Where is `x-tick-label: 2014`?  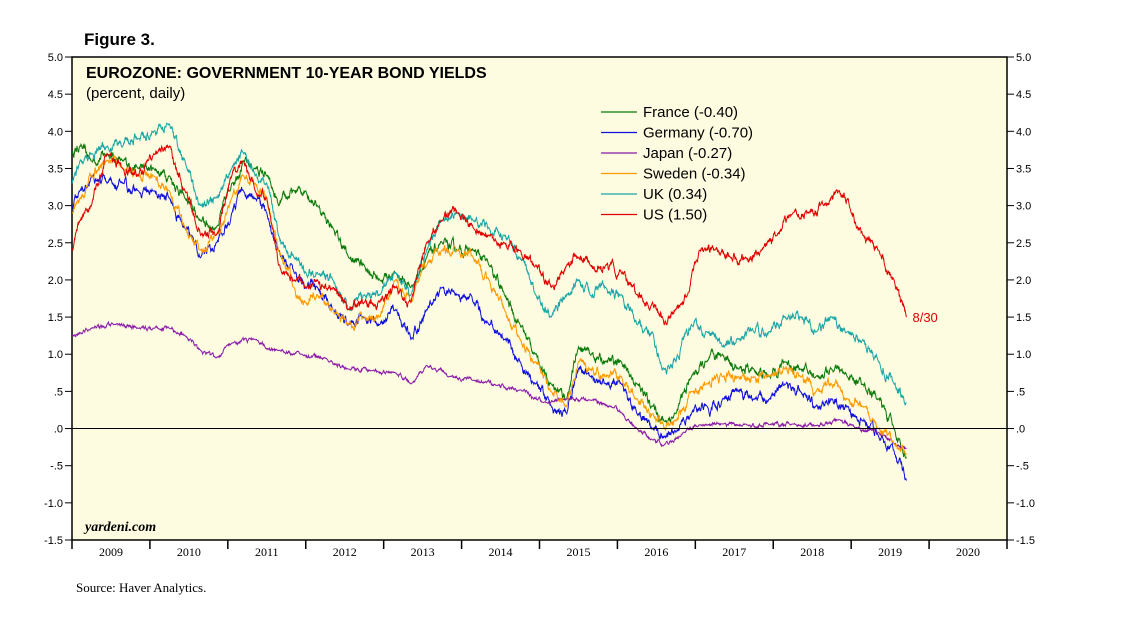 x-tick-label: 2014 is located at coordinates (501, 552).